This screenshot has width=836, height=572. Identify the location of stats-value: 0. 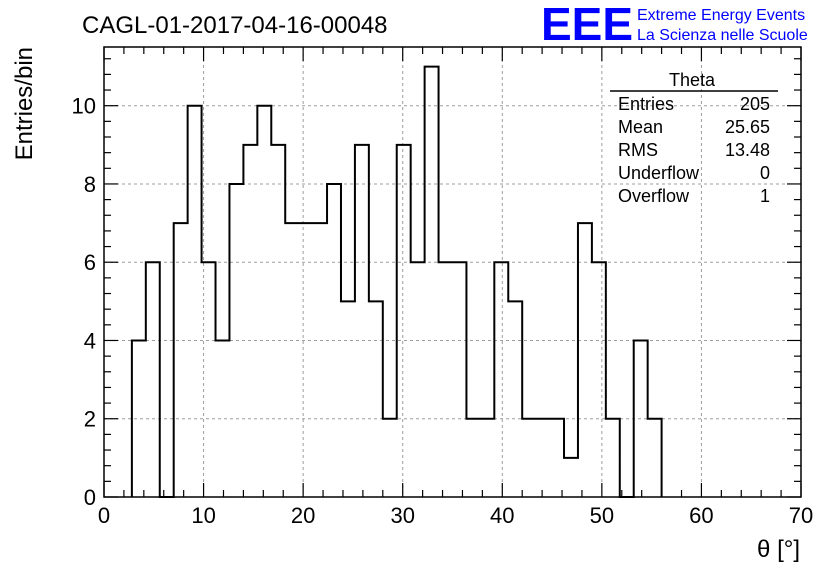
(765, 173).